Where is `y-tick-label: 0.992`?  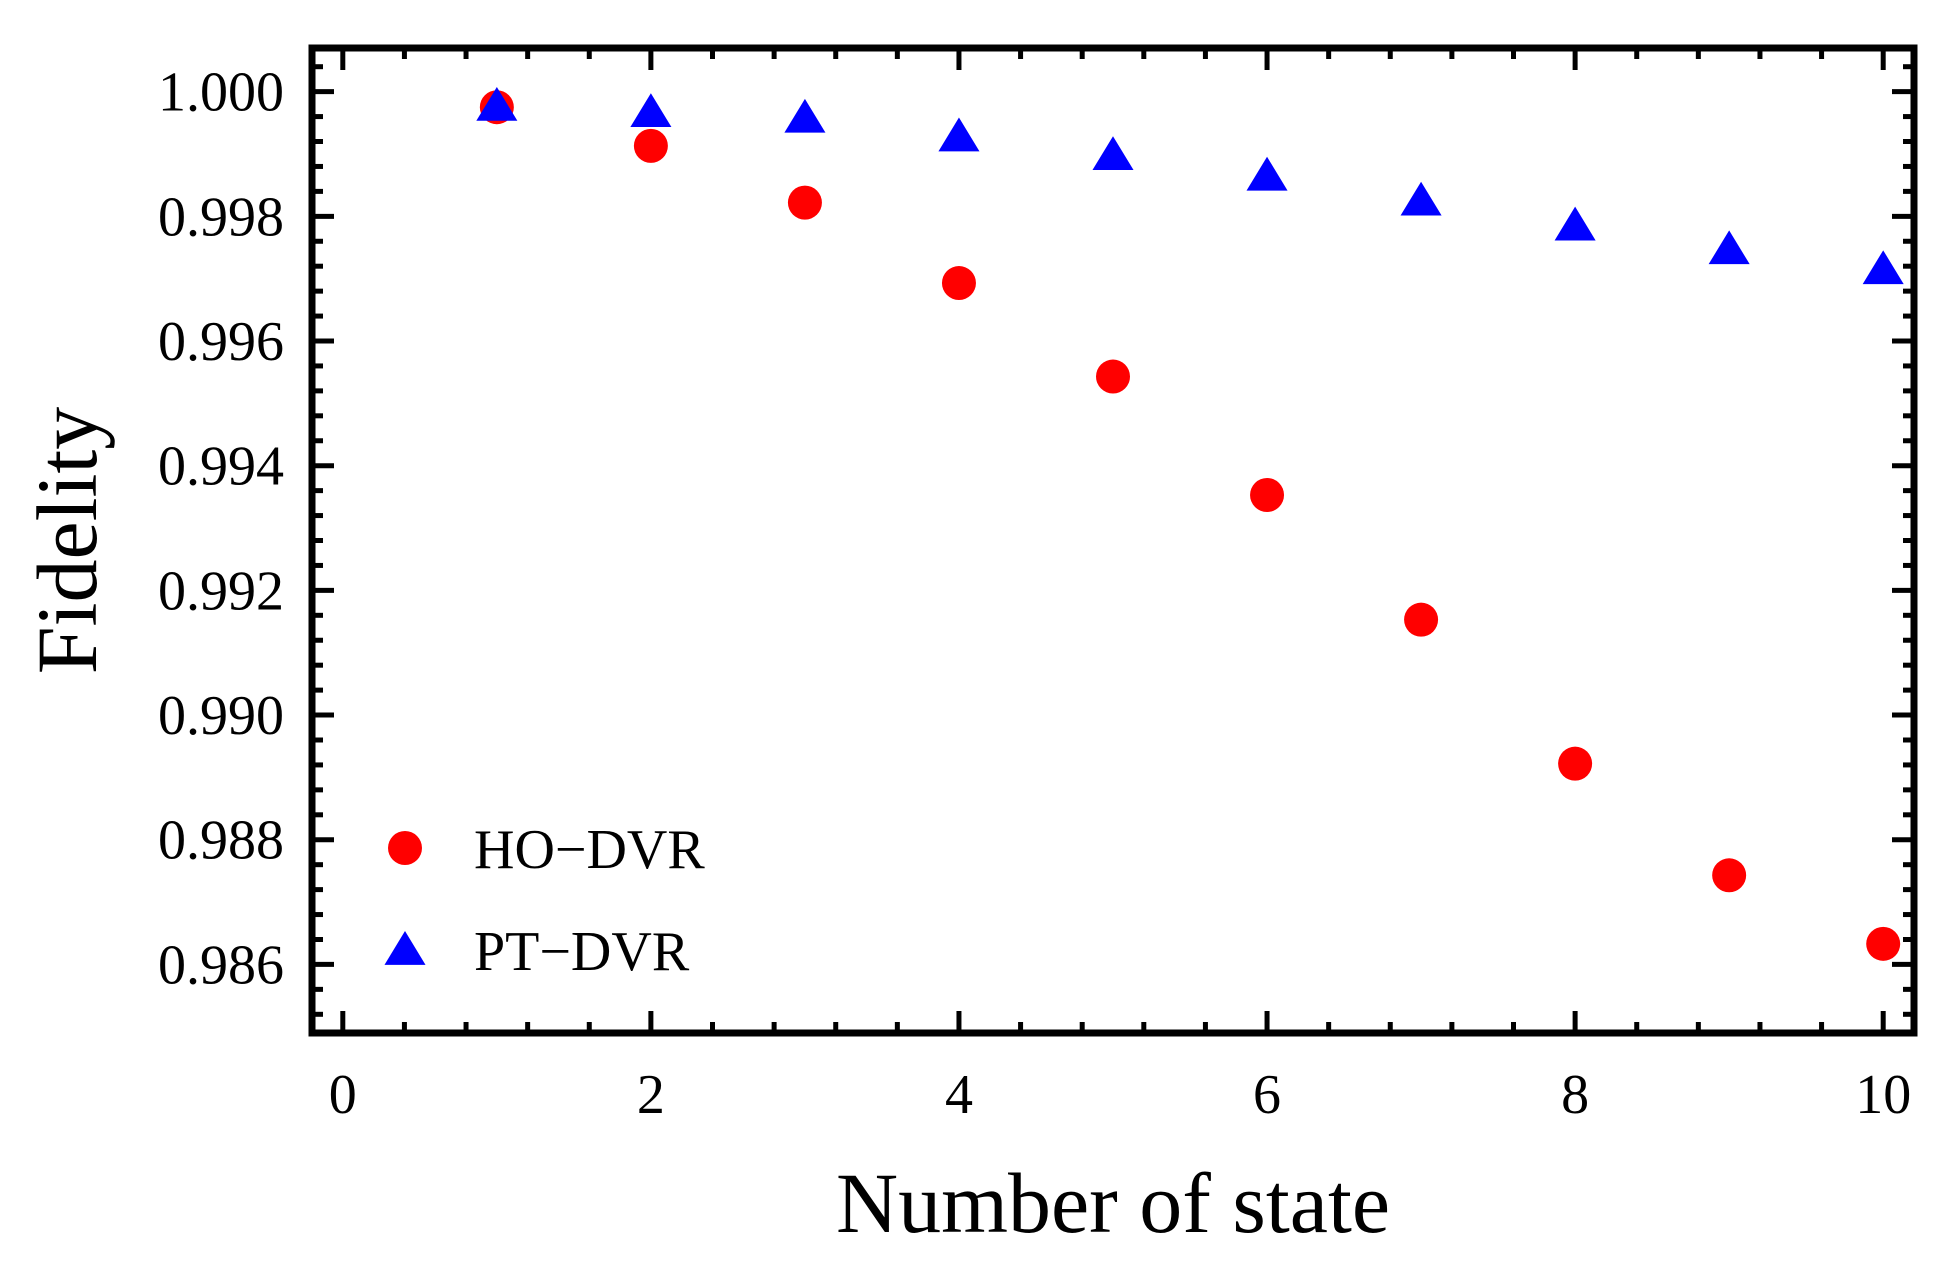 y-tick-label: 0.992 is located at coordinates (221, 591).